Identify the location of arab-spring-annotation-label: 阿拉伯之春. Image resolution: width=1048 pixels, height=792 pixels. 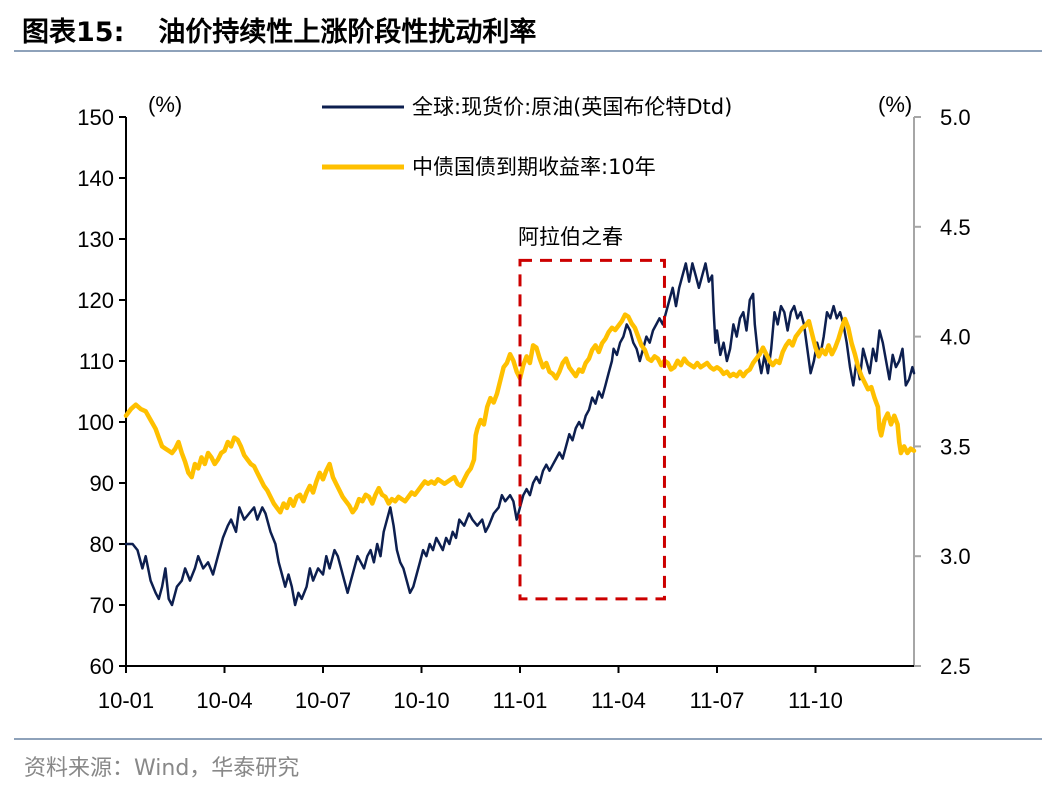
(570, 237).